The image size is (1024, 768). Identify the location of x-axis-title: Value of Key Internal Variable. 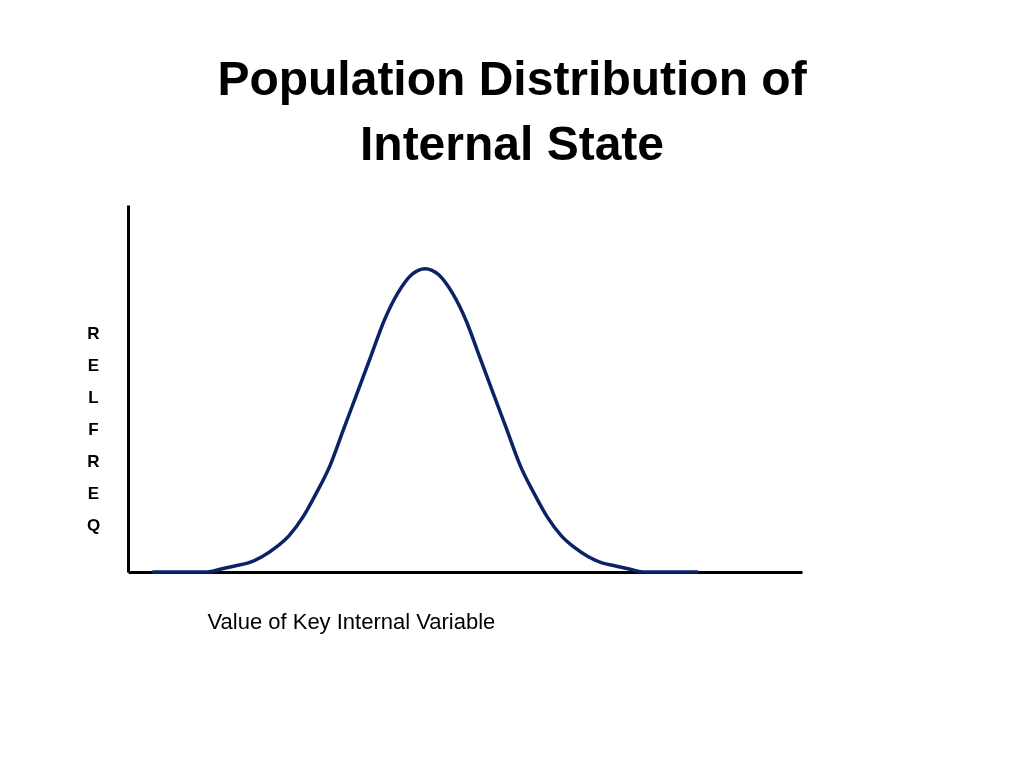
(351, 621).